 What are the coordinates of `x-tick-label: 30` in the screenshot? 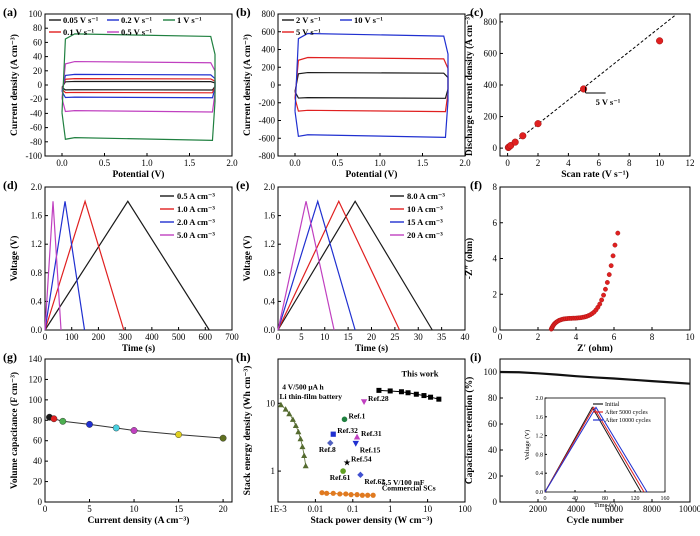 It's located at (419, 337).